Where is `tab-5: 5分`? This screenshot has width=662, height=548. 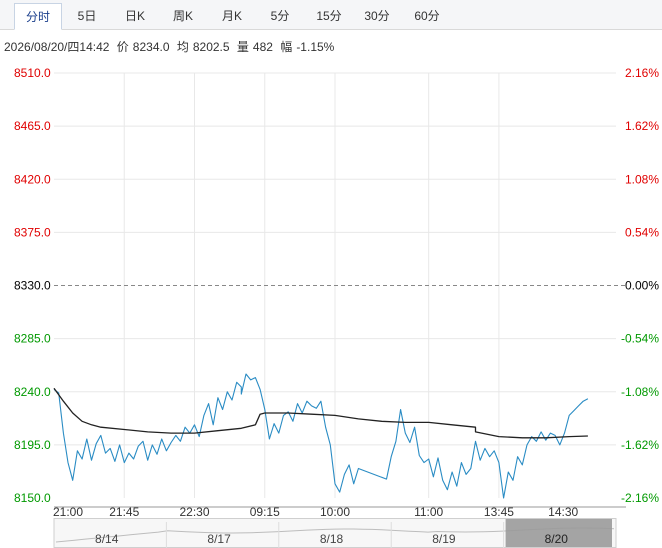
tab-5: 5分 is located at coordinates (280, 16).